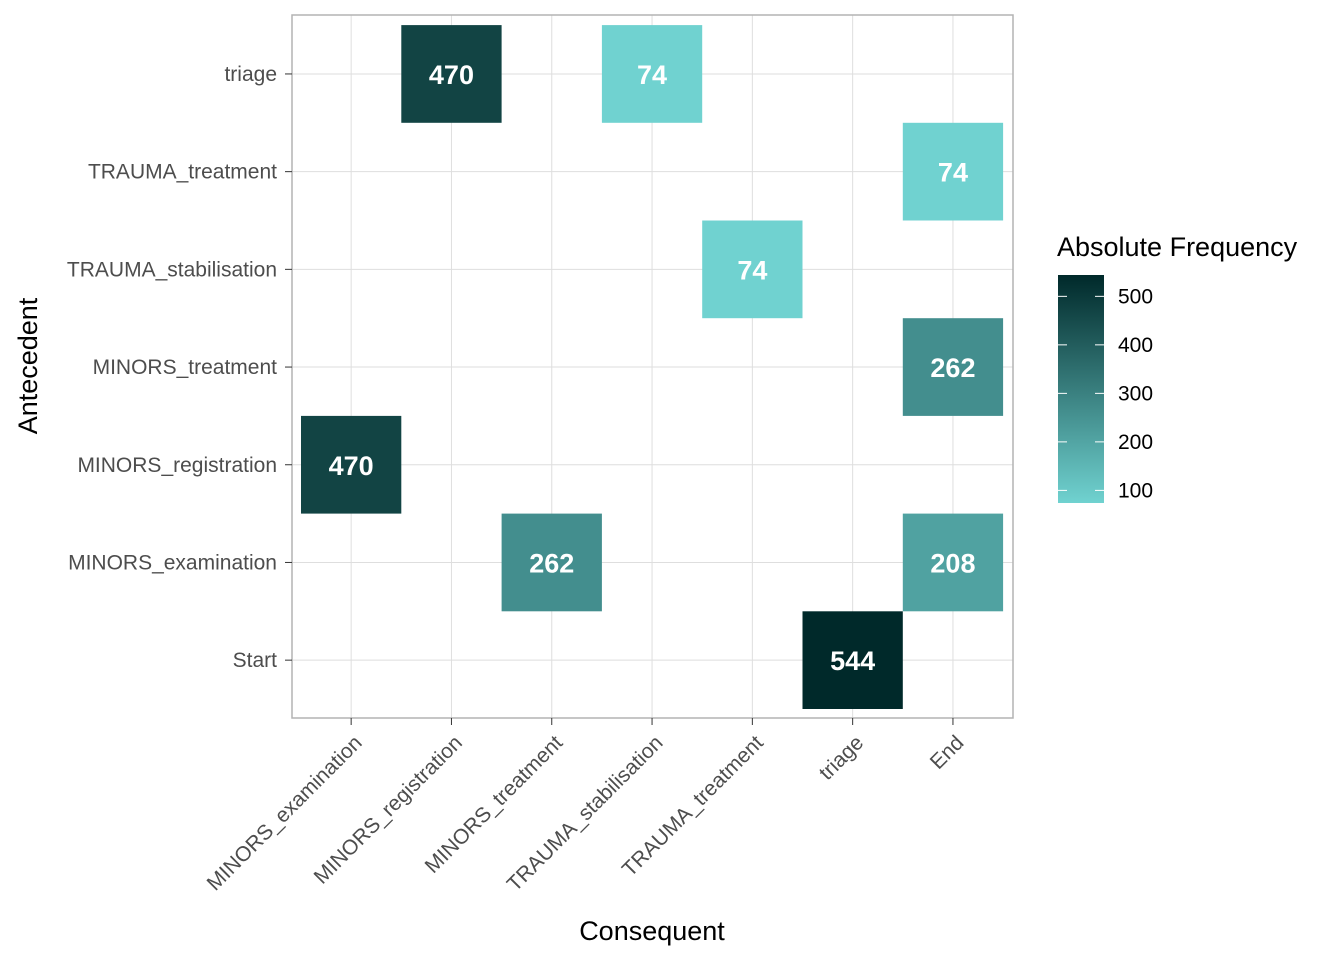 This screenshot has height=960, width=1344. What do you see at coordinates (255, 660) in the screenshot?
I see `y-tick-label: Start` at bounding box center [255, 660].